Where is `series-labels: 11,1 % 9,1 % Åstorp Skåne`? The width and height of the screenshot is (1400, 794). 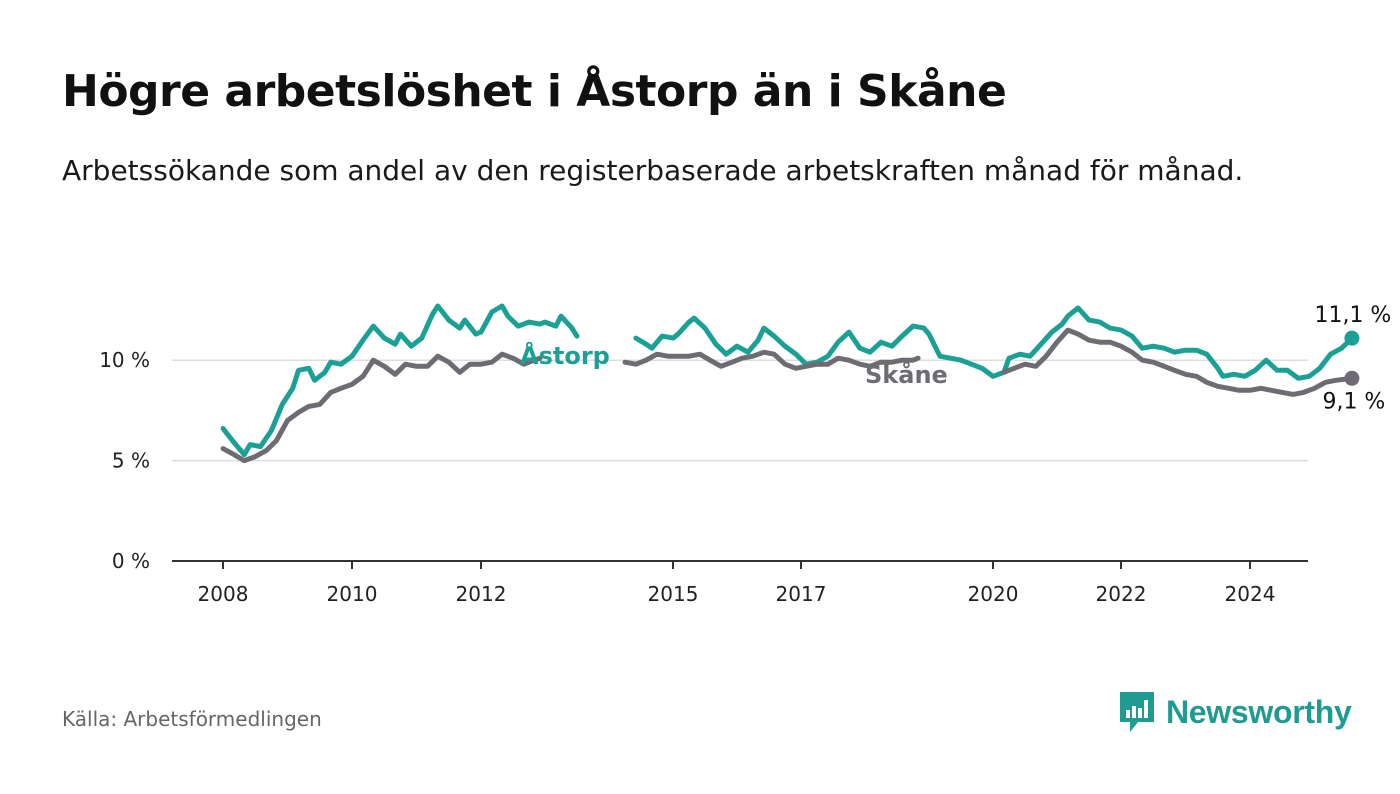
series-labels: 11,1 % 9,1 % Åstorp Skåne is located at coordinates (955, 358).